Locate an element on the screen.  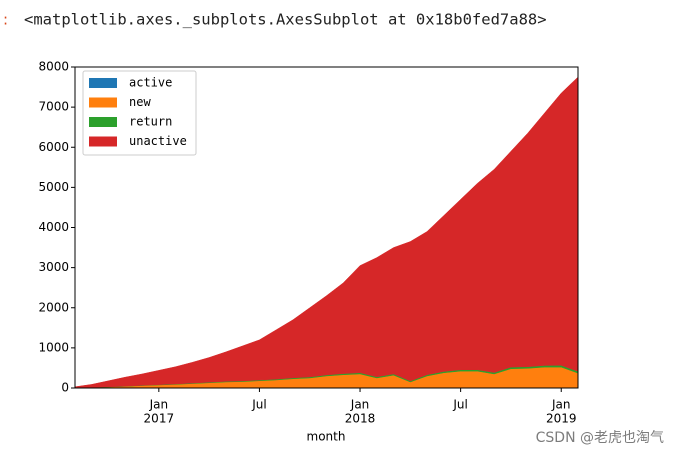
x-tick-year: 2017 is located at coordinates (159, 419).